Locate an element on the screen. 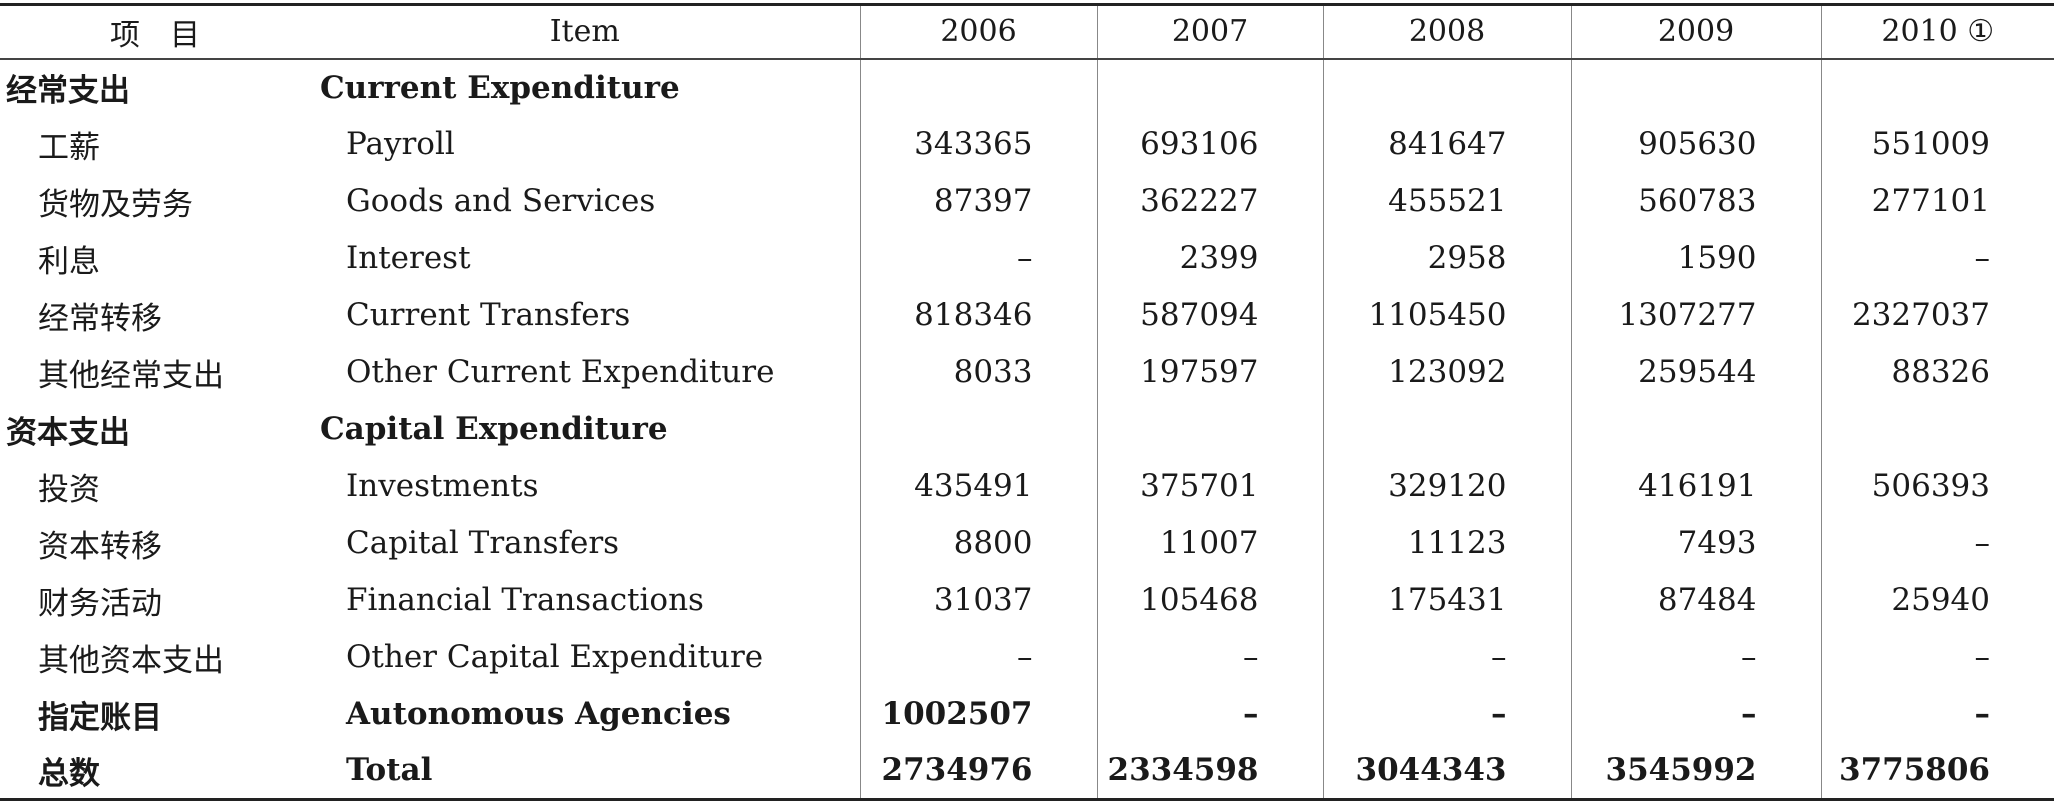 The image size is (2054, 802). row-label-cn: 货物及劳务 is located at coordinates (115, 204).